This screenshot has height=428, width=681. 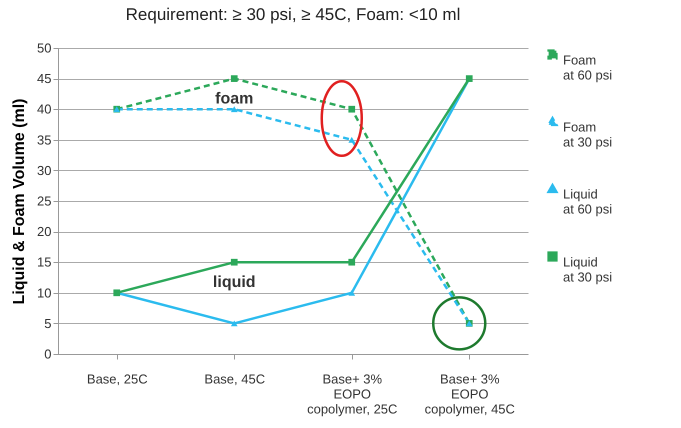 What do you see at coordinates (587, 201) in the screenshot?
I see `legend-label: Liquid at 60 psi` at bounding box center [587, 201].